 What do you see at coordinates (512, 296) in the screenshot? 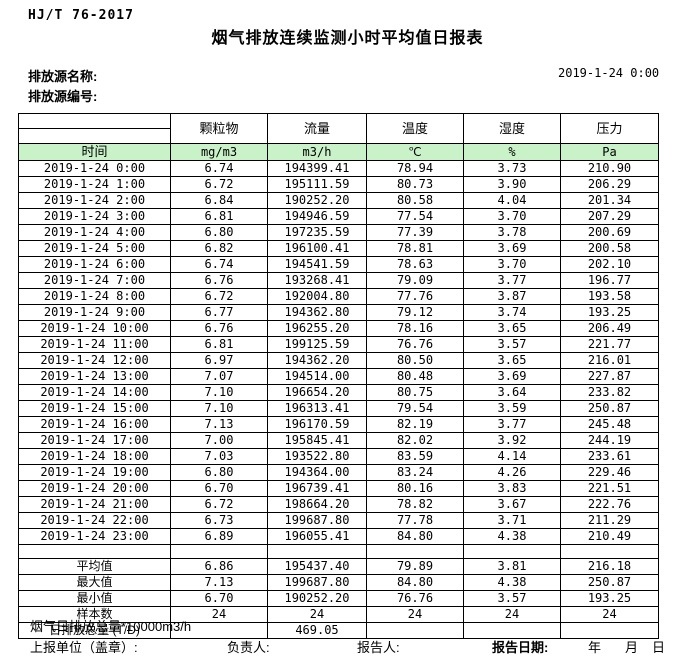
I see `value-cell: 3.87` at bounding box center [512, 296].